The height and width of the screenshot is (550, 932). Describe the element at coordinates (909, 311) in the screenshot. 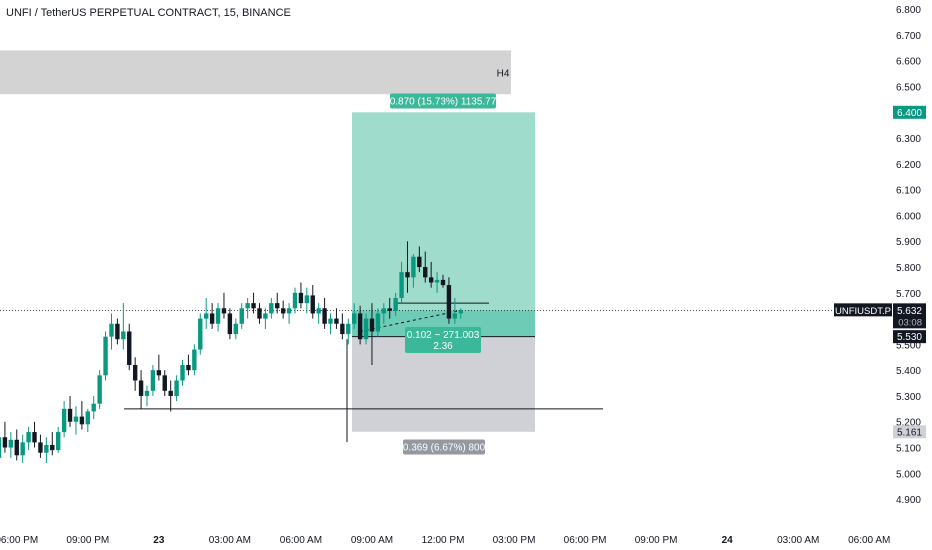

I see `last-price-text: 5.632` at that location.